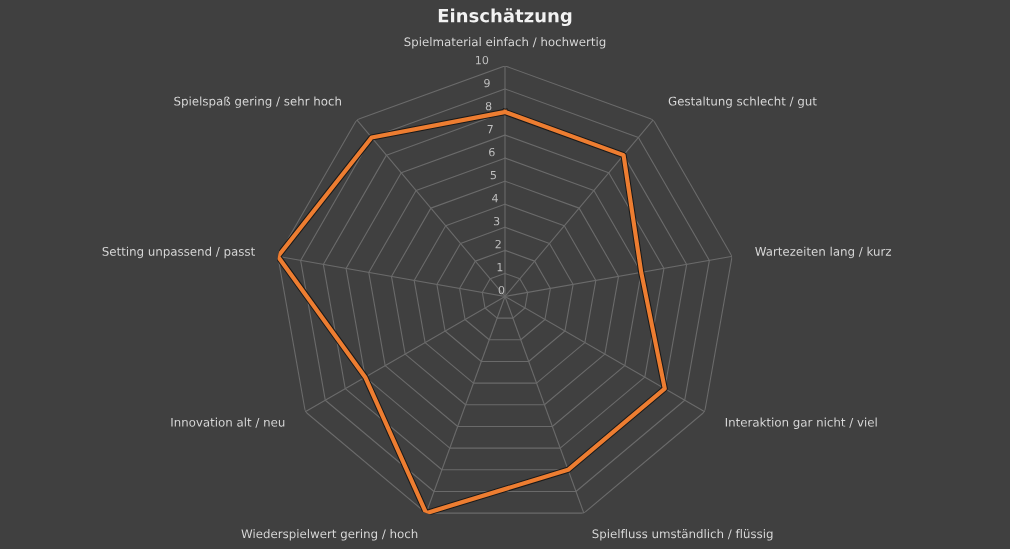 The width and height of the screenshot is (1010, 549). I want to click on y-tick-label: 5, so click(493, 175).